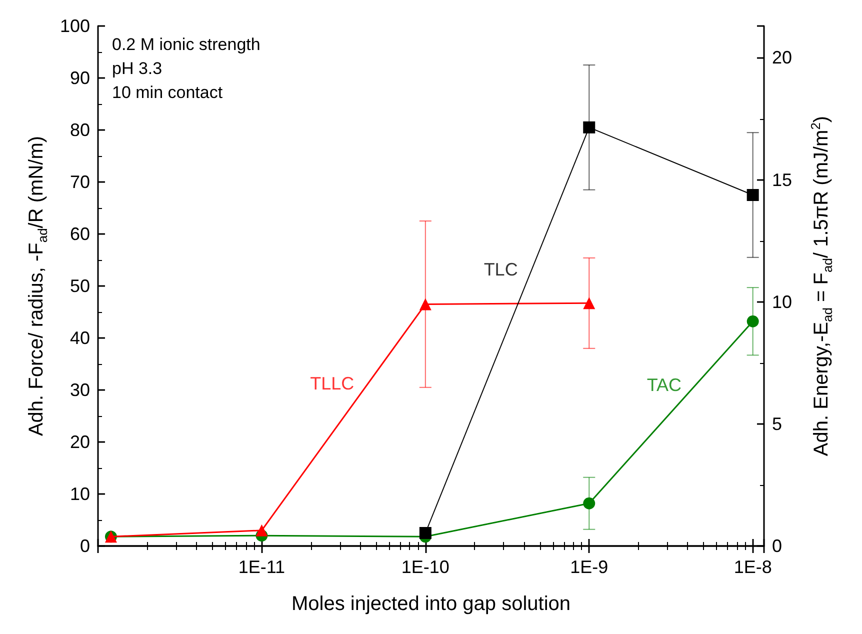  I want to click on x-axis-title: Moles injected into gap solution, so click(431, 604).